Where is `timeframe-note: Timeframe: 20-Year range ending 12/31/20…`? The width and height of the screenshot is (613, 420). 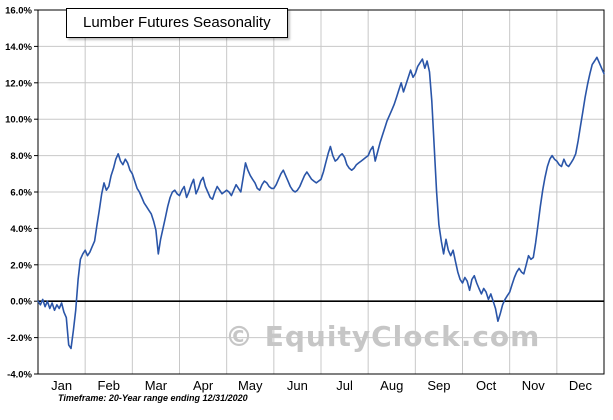
timeframe-note: Timeframe: 20-Year range ending 12/31/20… is located at coordinates (153, 398).